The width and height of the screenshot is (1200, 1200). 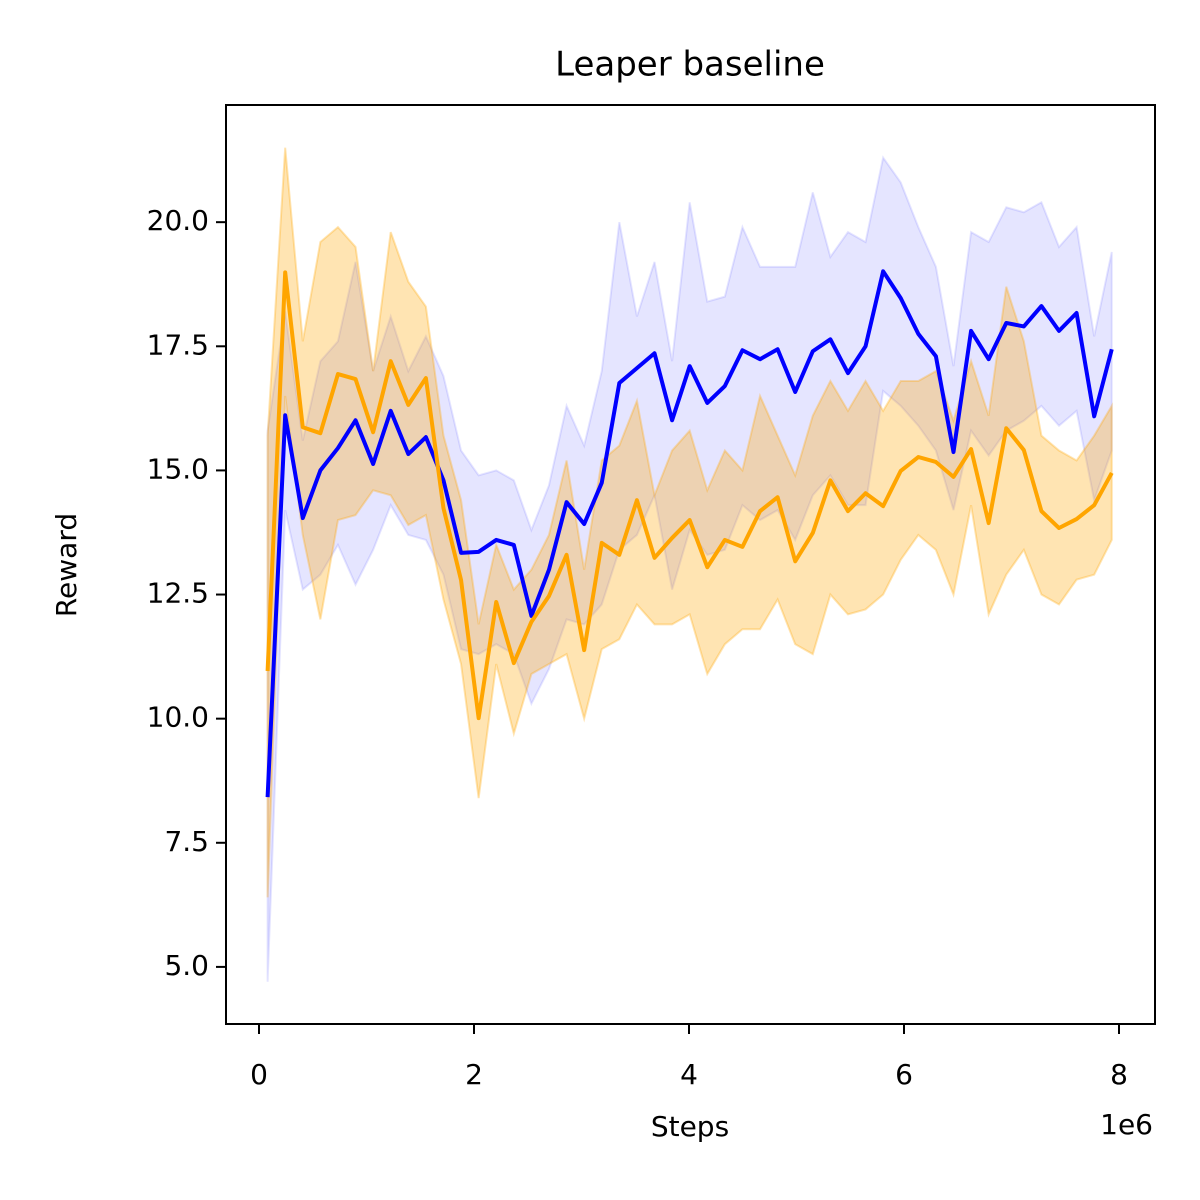 I want to click on y-tick-label: 7.5, so click(x=186, y=841).